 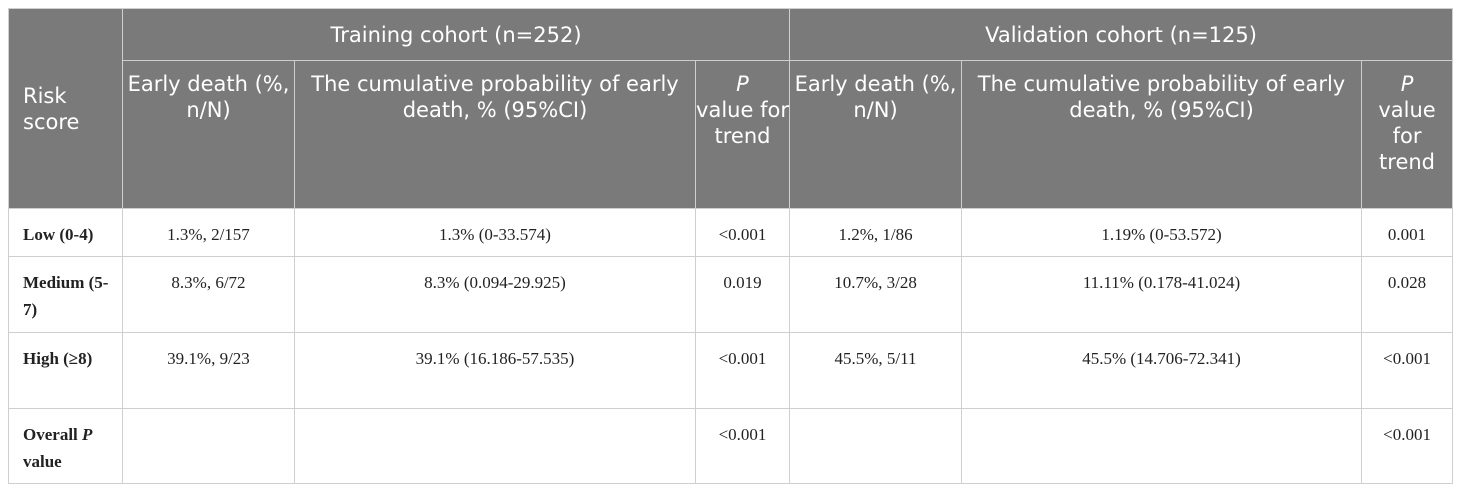 What do you see at coordinates (1407, 232) in the screenshot?
I see `validation-p-cell: 0.001` at bounding box center [1407, 232].